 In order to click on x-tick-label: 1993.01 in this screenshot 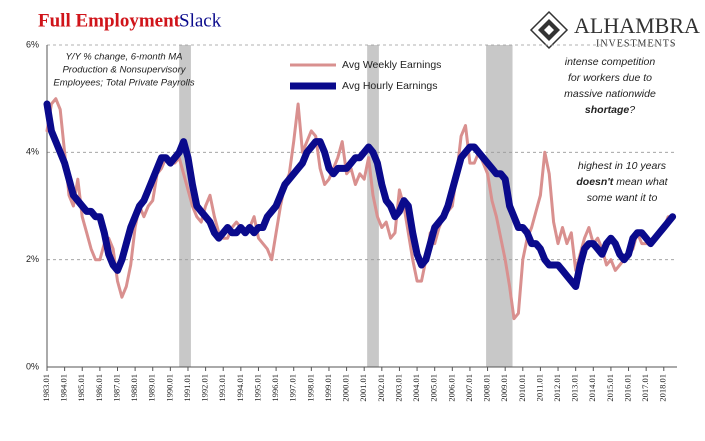, I will do `click(222, 388)`.